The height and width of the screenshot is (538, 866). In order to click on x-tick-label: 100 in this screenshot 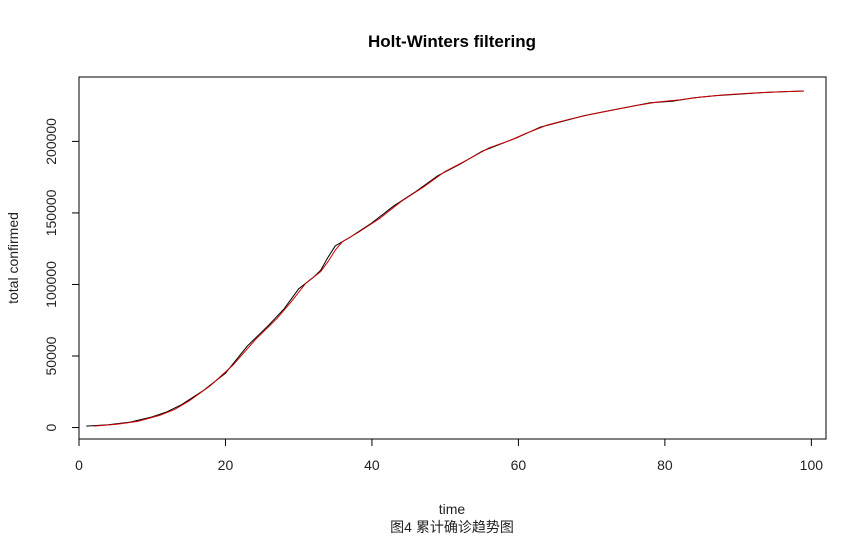, I will do `click(812, 465)`.